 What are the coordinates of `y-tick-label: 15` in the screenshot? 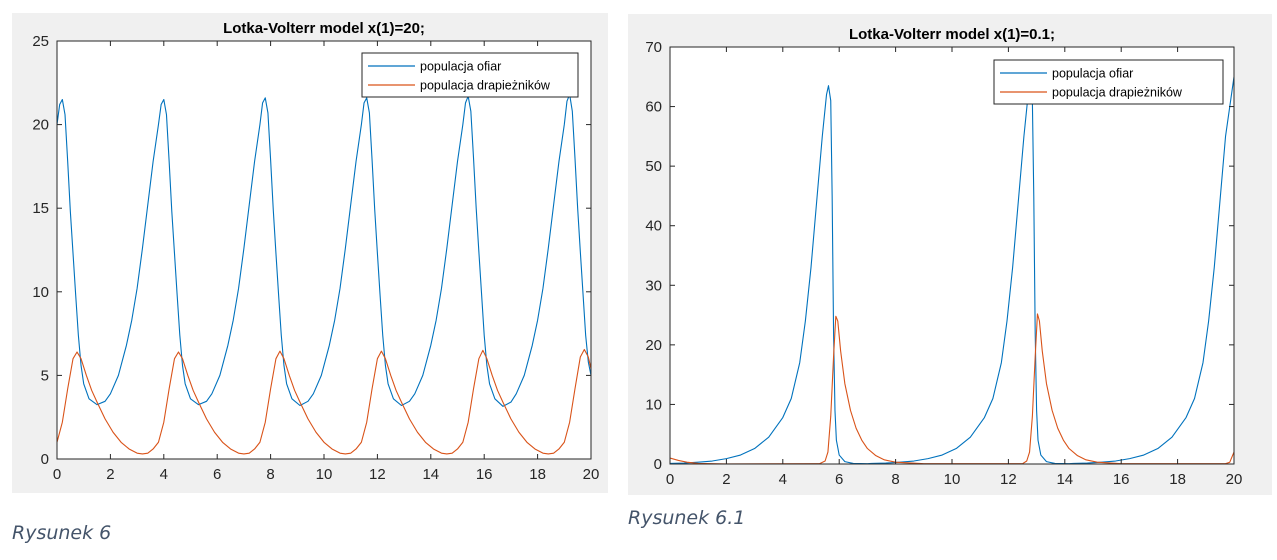 It's located at (40, 208).